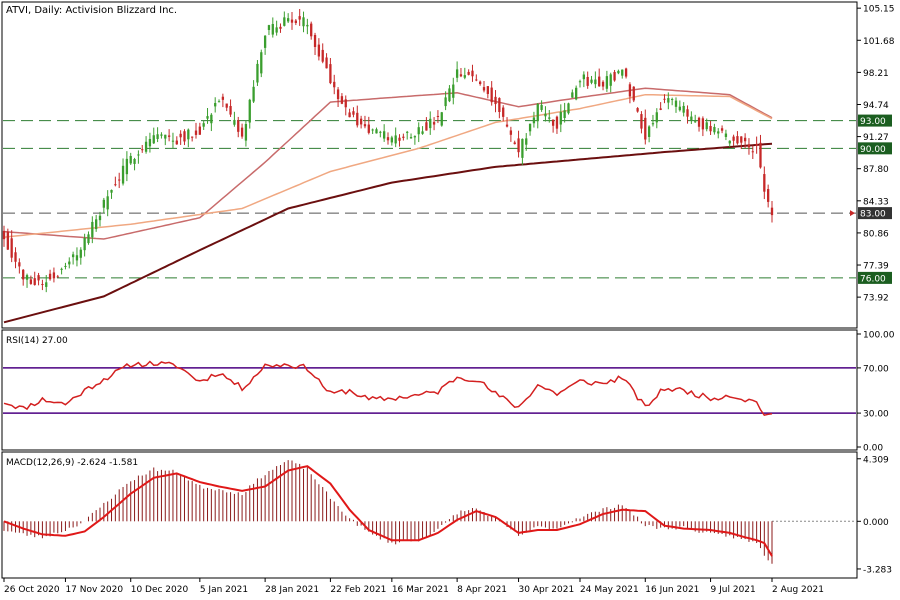 The image size is (900, 600). What do you see at coordinates (72, 463) in the screenshot?
I see `macd-label: MACD(12,26,9) -2.624 -1.581` at bounding box center [72, 463].